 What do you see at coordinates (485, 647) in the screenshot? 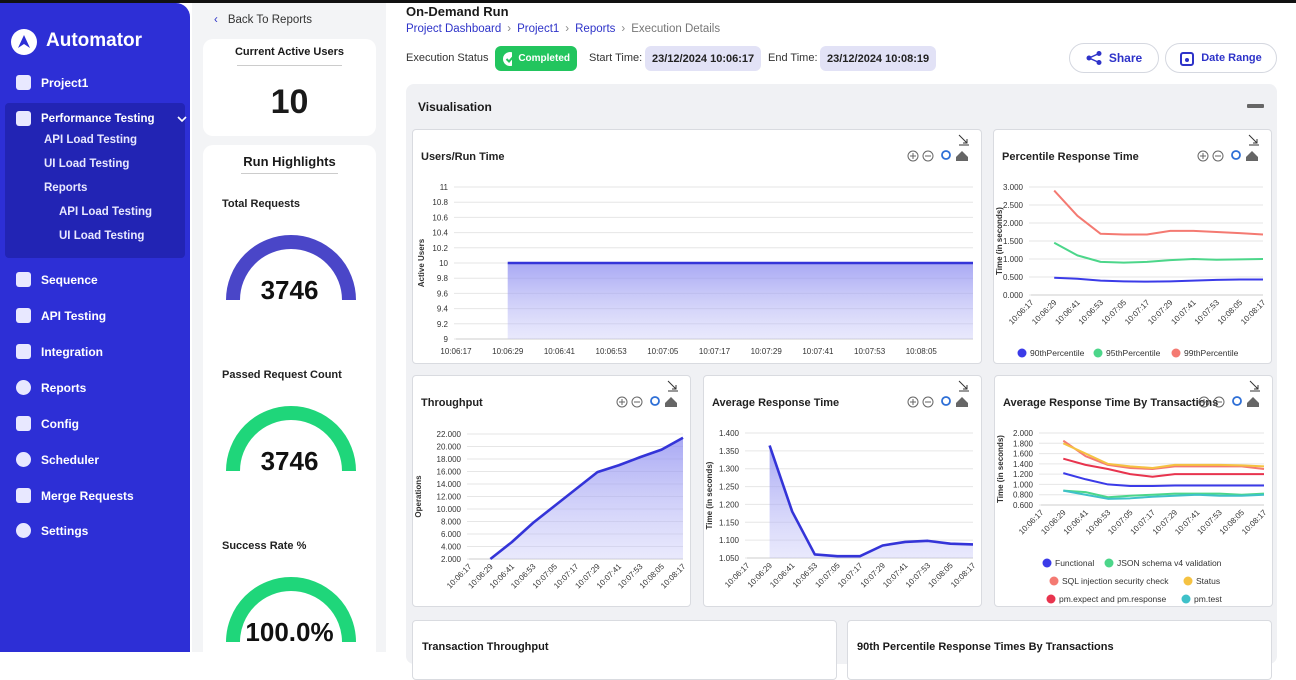
I see `card-title: Transaction Throughput` at bounding box center [485, 647].